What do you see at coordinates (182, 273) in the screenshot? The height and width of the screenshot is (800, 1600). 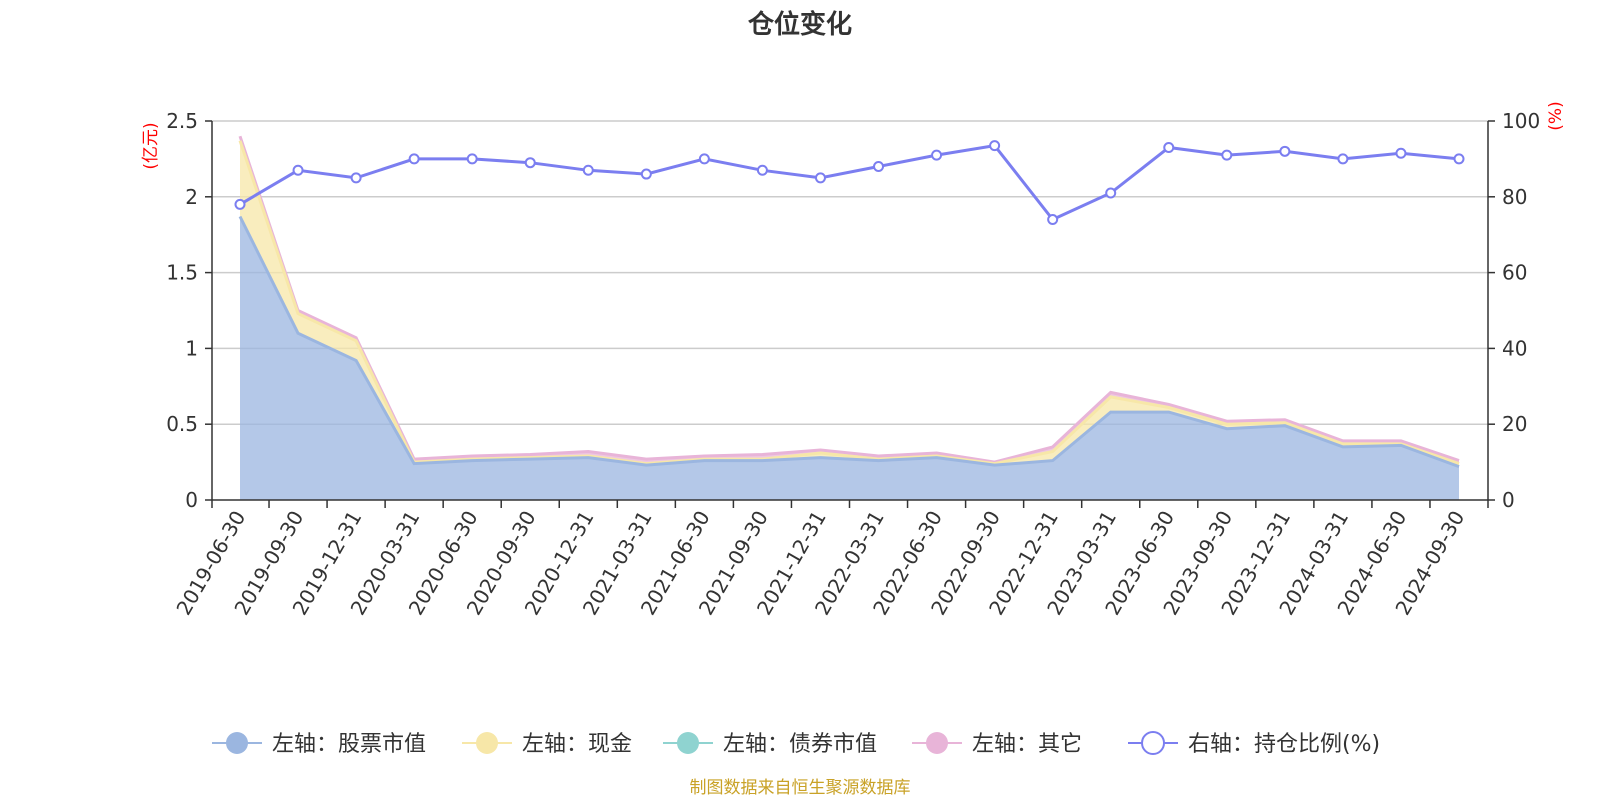 I see `left-axis-tick-label: 1.5` at bounding box center [182, 273].